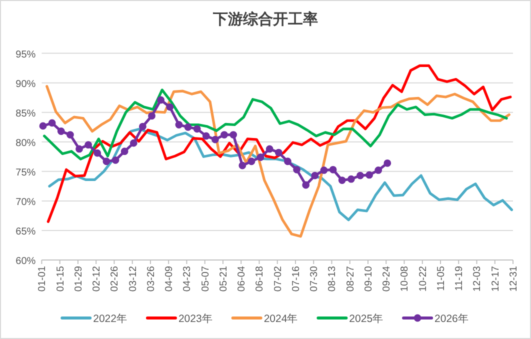 This screenshot has width=531, height=339. I want to click on x-tick-label: 02-26, so click(115, 279).